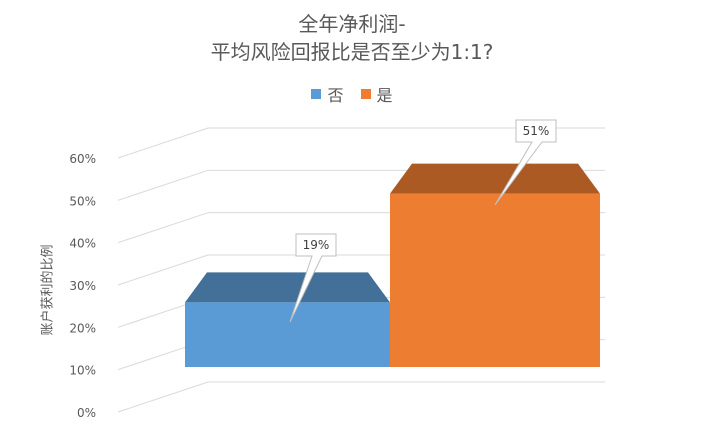 This screenshot has height=429, width=704. What do you see at coordinates (316, 94) in the screenshot?
I see `legend-swatch-no` at bounding box center [316, 94].